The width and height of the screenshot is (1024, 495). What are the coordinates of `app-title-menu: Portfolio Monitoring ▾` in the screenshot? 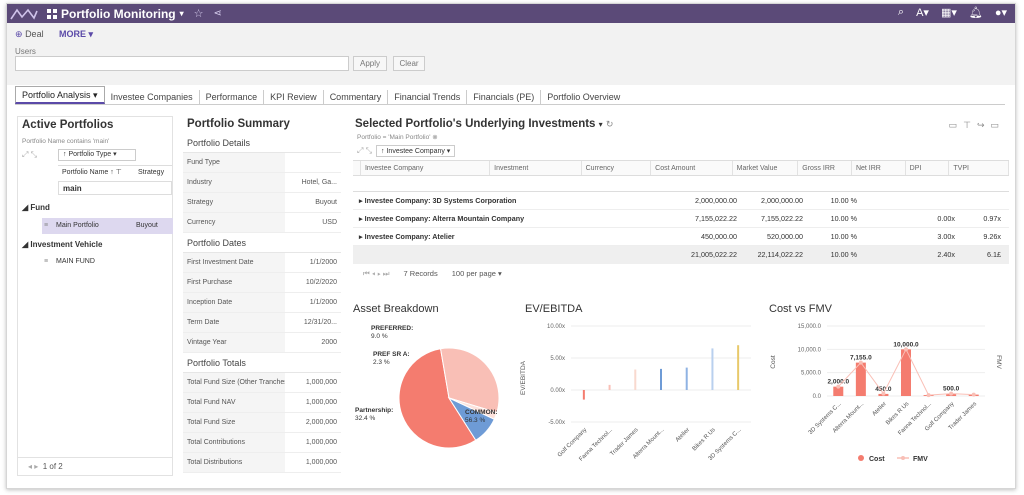 It's located at (115, 14).